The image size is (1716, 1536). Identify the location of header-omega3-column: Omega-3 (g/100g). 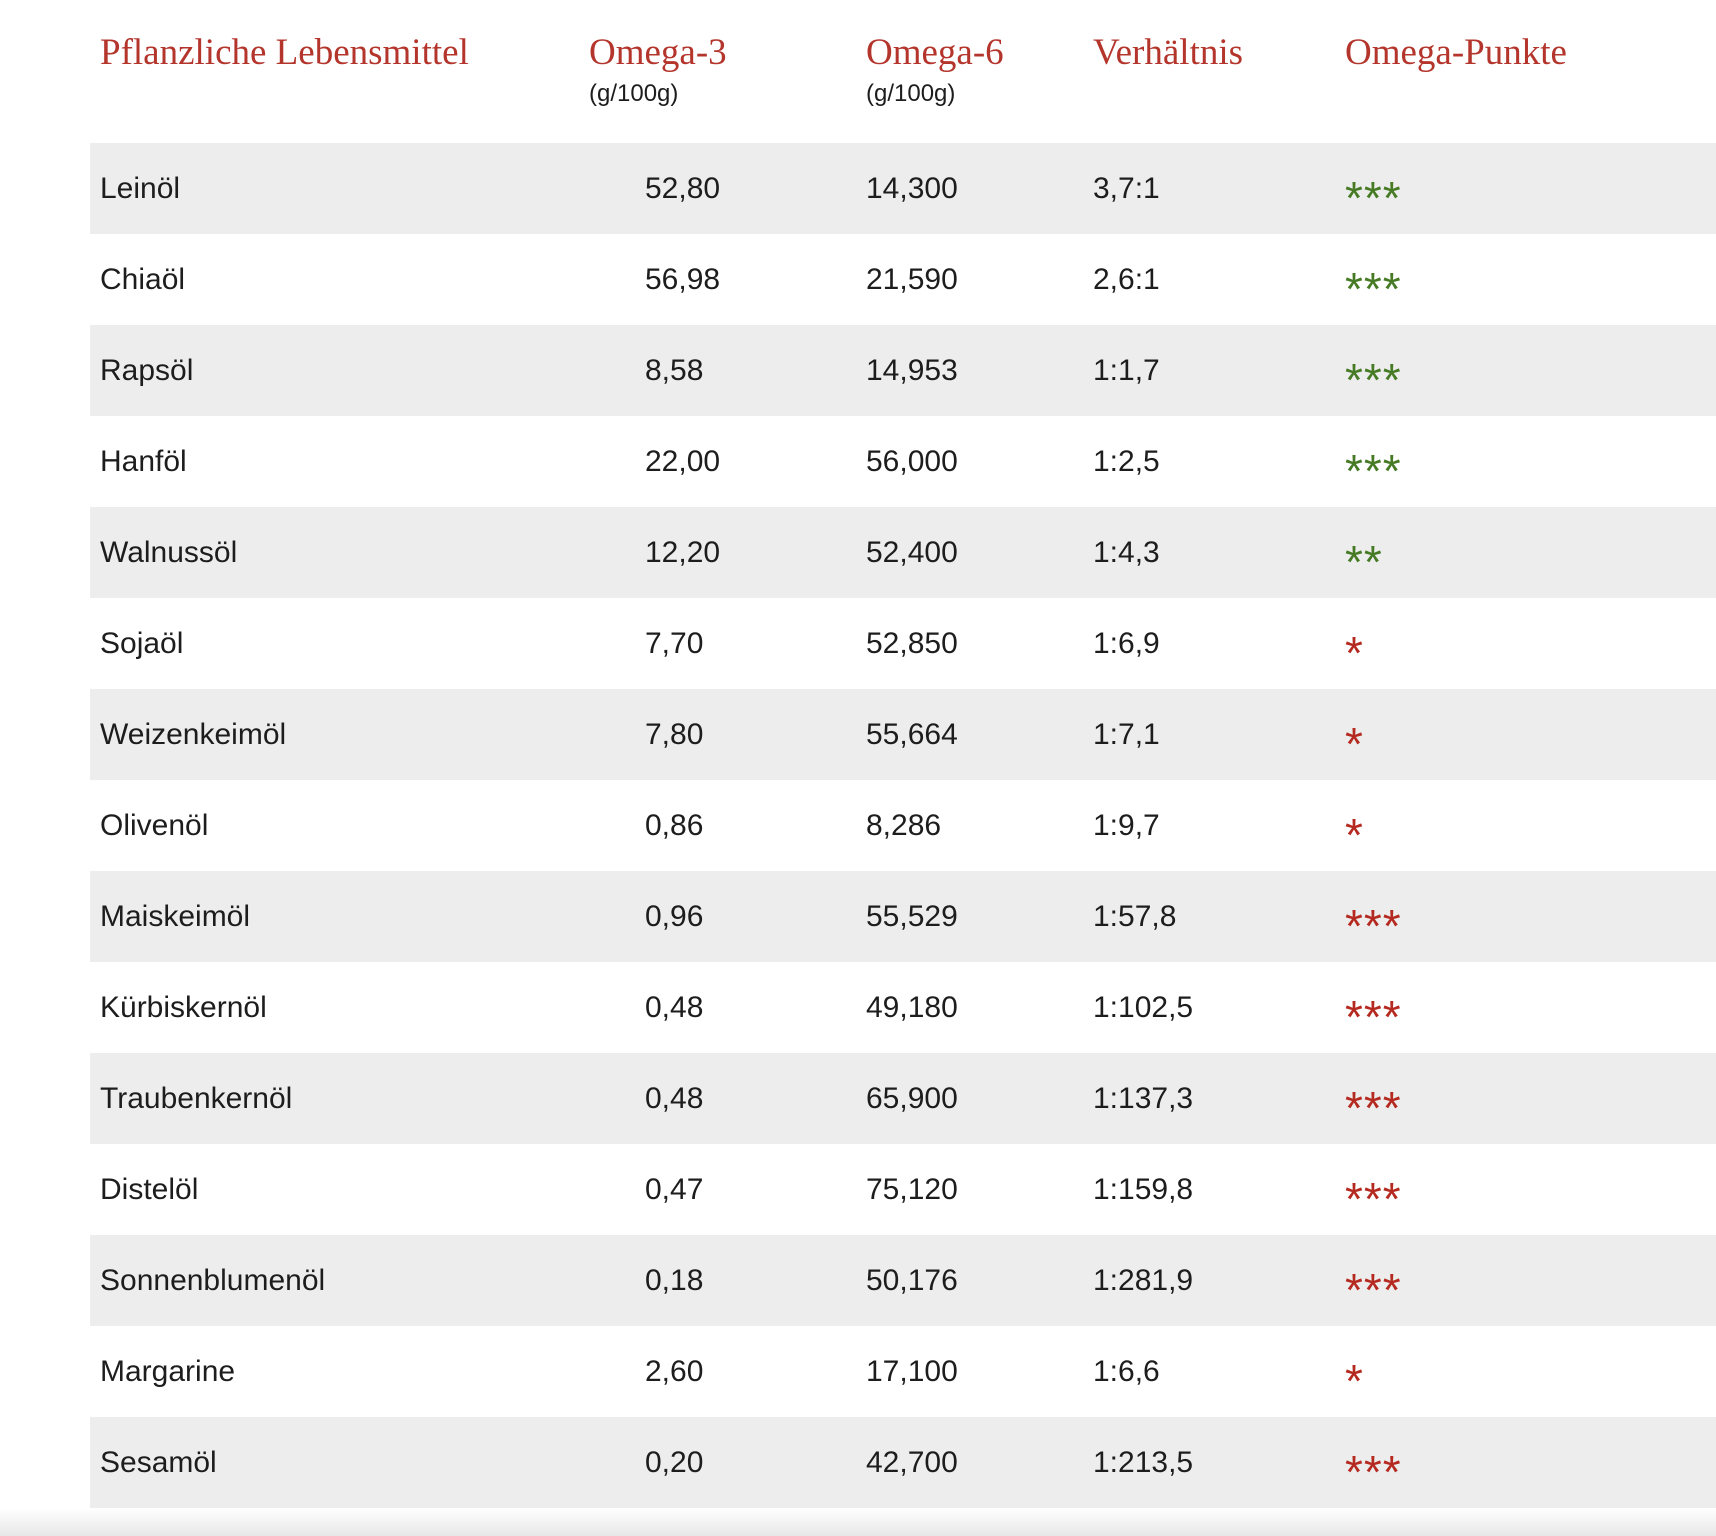
(717, 70).